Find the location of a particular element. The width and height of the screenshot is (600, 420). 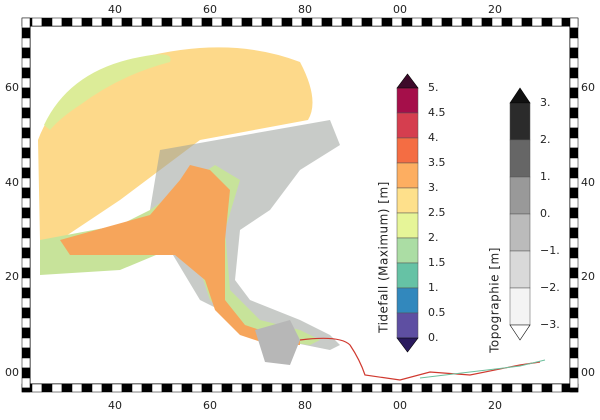

colorbar-label: −1. is located at coordinates (550, 250).